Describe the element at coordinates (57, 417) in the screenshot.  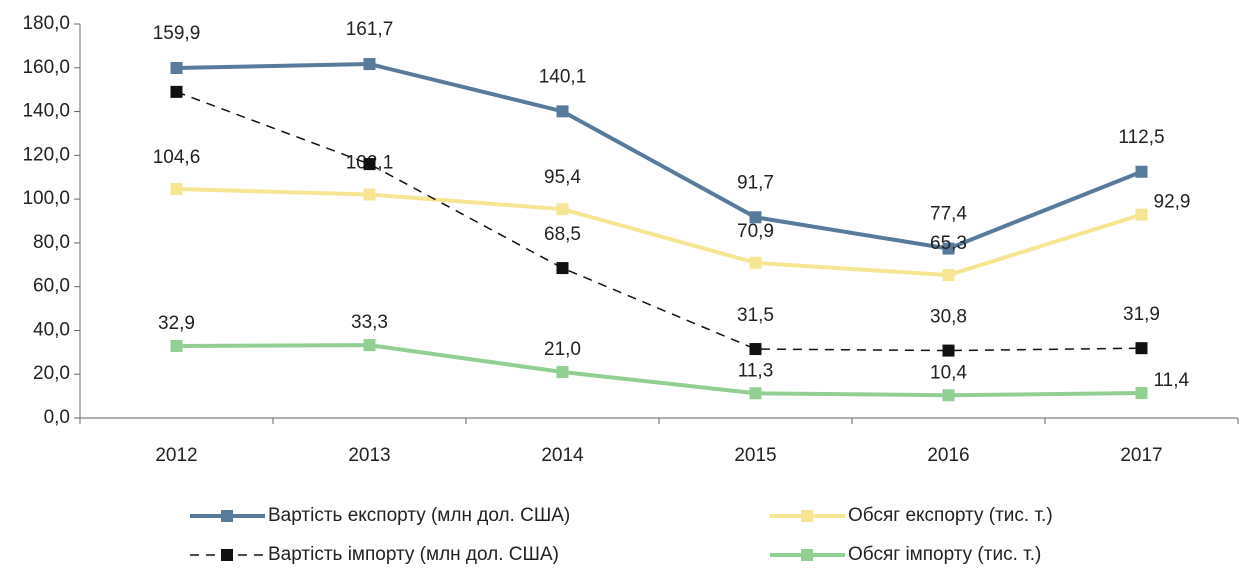
I see `y-tick-label: 0,0` at that location.